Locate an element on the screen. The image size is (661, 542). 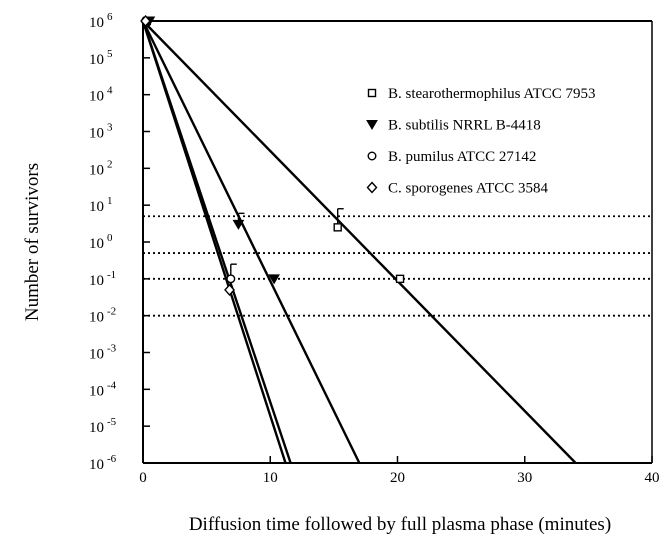
y-tick-exponent: -5 is located at coordinates (112, 422).